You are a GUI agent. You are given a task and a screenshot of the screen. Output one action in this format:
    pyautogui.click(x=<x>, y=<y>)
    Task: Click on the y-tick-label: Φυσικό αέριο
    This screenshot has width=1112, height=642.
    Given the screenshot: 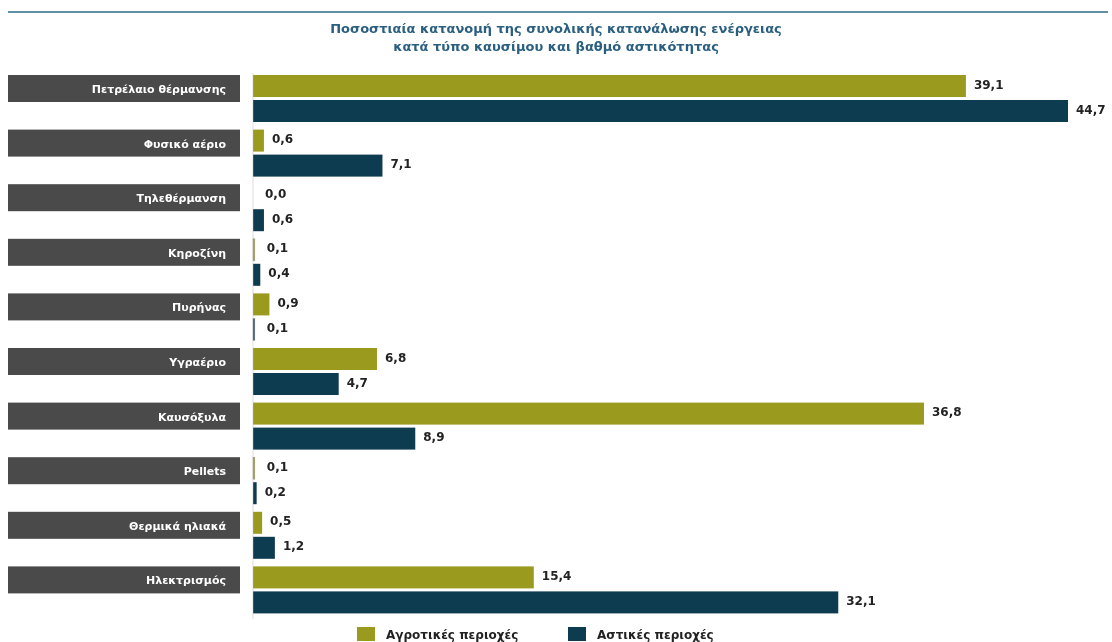 What is the action you would take?
    pyautogui.click(x=185, y=144)
    